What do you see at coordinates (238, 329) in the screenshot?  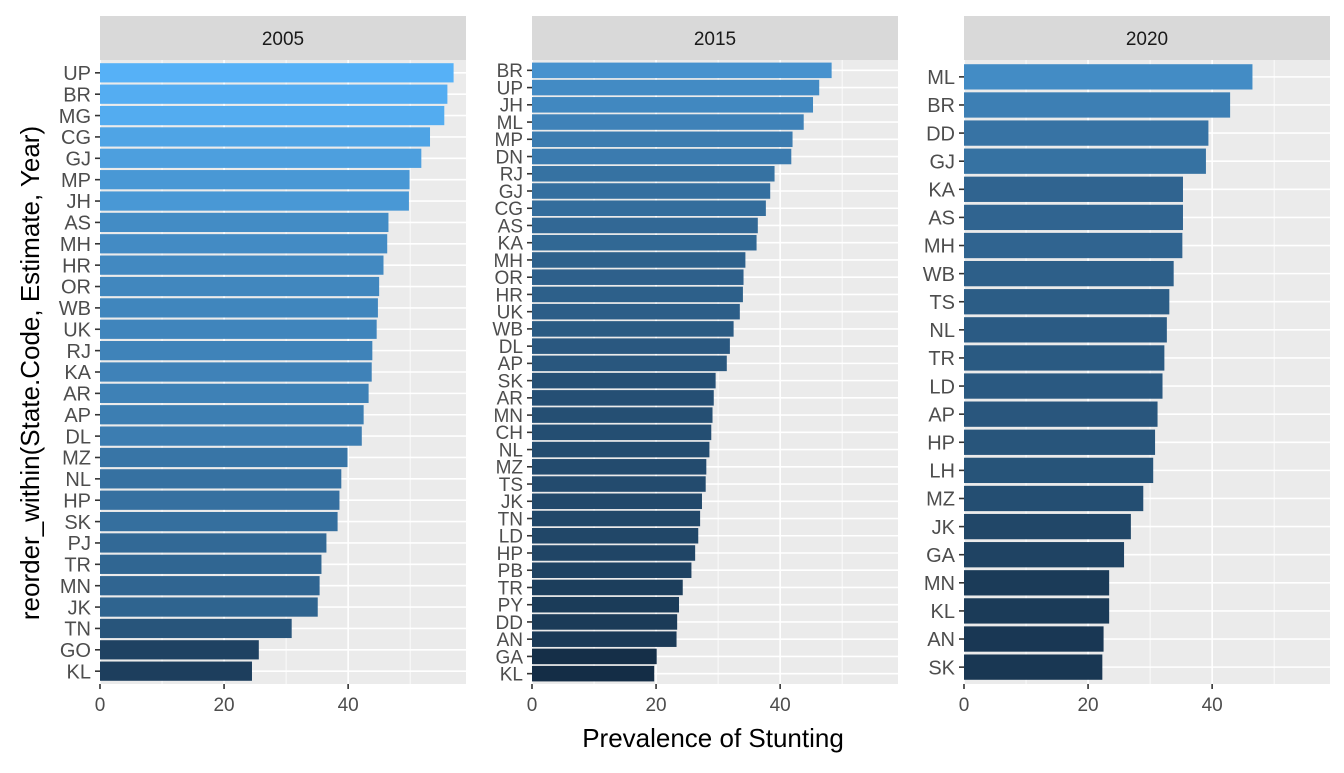 I see `bar-2005-UK` at bounding box center [238, 329].